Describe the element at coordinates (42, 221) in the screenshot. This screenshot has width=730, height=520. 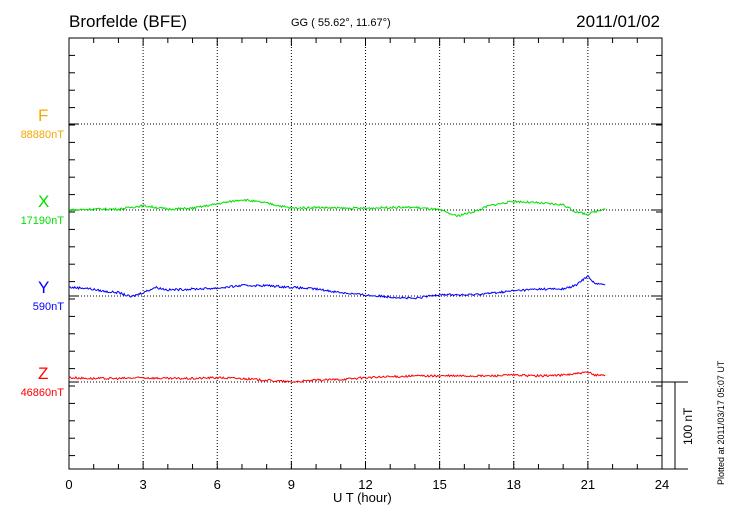
I see `series-baseline-x: 17190nT` at that location.